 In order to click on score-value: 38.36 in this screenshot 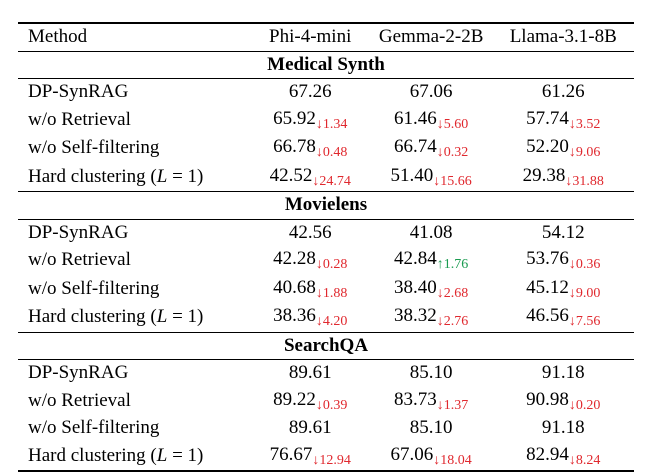, I will do `click(294, 315)`.